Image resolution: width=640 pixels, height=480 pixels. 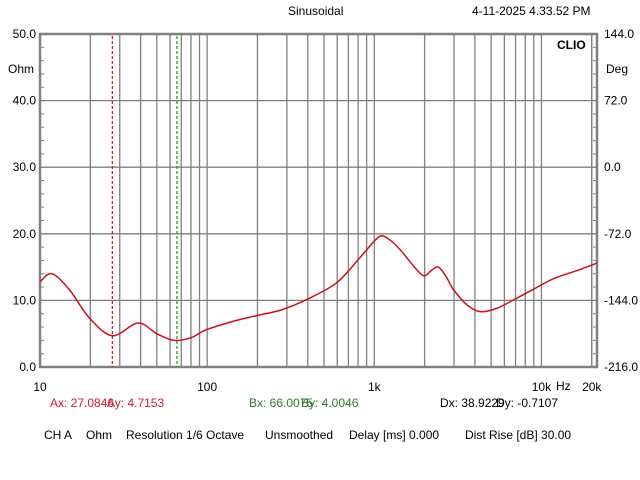 I want to click on x-axis-unit: Hz, so click(x=563, y=386).